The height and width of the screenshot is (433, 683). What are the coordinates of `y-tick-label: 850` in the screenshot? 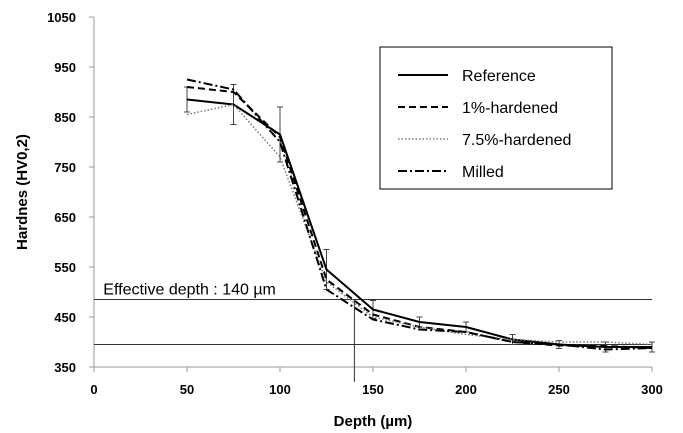 It's located at (65, 117).